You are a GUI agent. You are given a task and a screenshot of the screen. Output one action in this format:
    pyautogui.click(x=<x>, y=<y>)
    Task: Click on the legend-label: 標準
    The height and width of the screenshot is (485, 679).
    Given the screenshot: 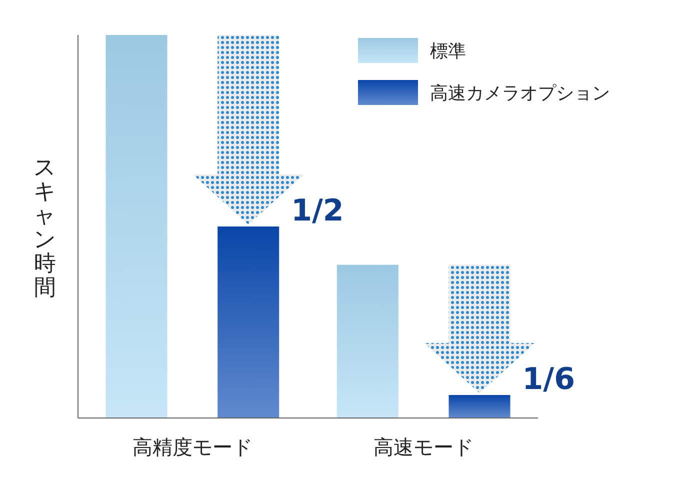 What is the action you would take?
    pyautogui.click(x=448, y=51)
    